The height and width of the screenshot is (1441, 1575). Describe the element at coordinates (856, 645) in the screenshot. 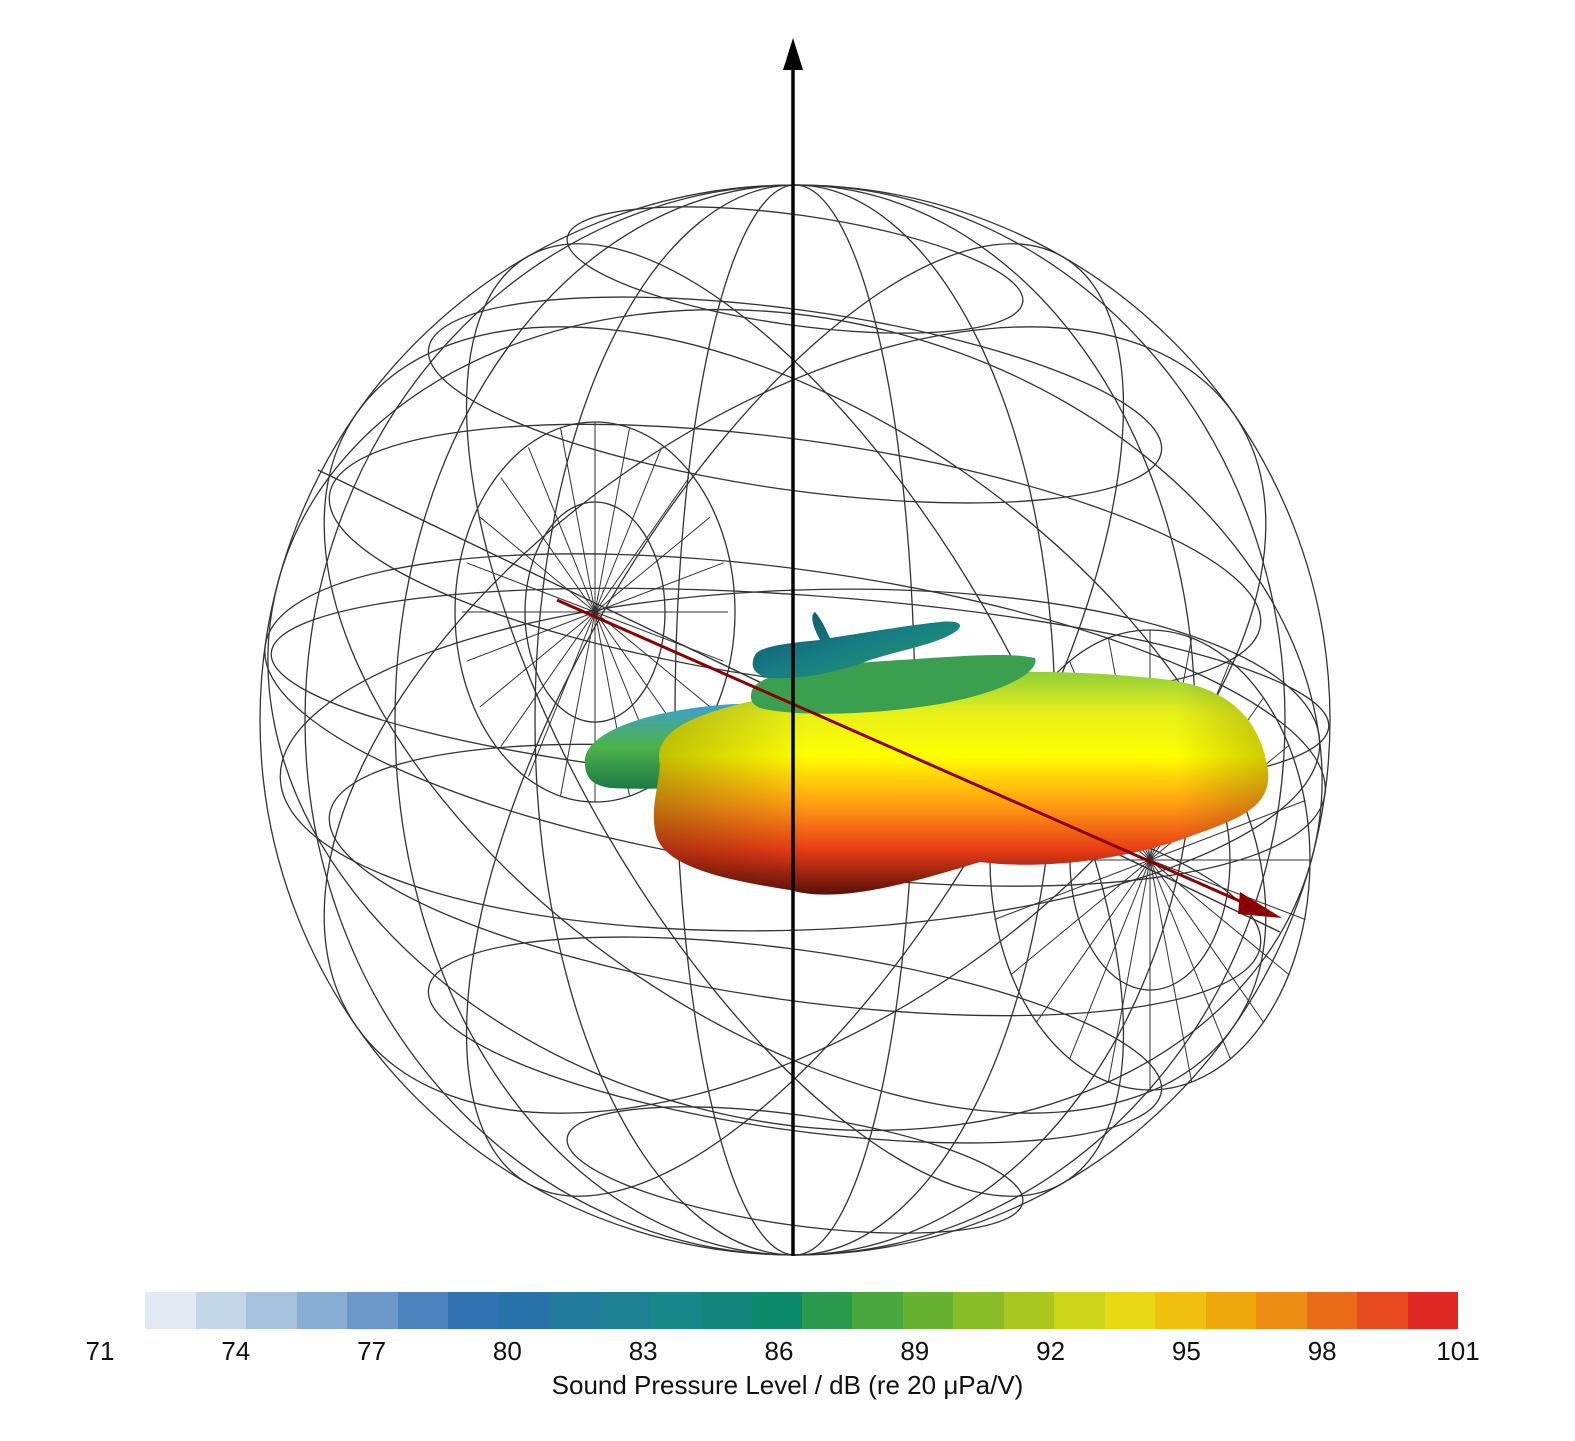

I see `top-lobe` at that location.